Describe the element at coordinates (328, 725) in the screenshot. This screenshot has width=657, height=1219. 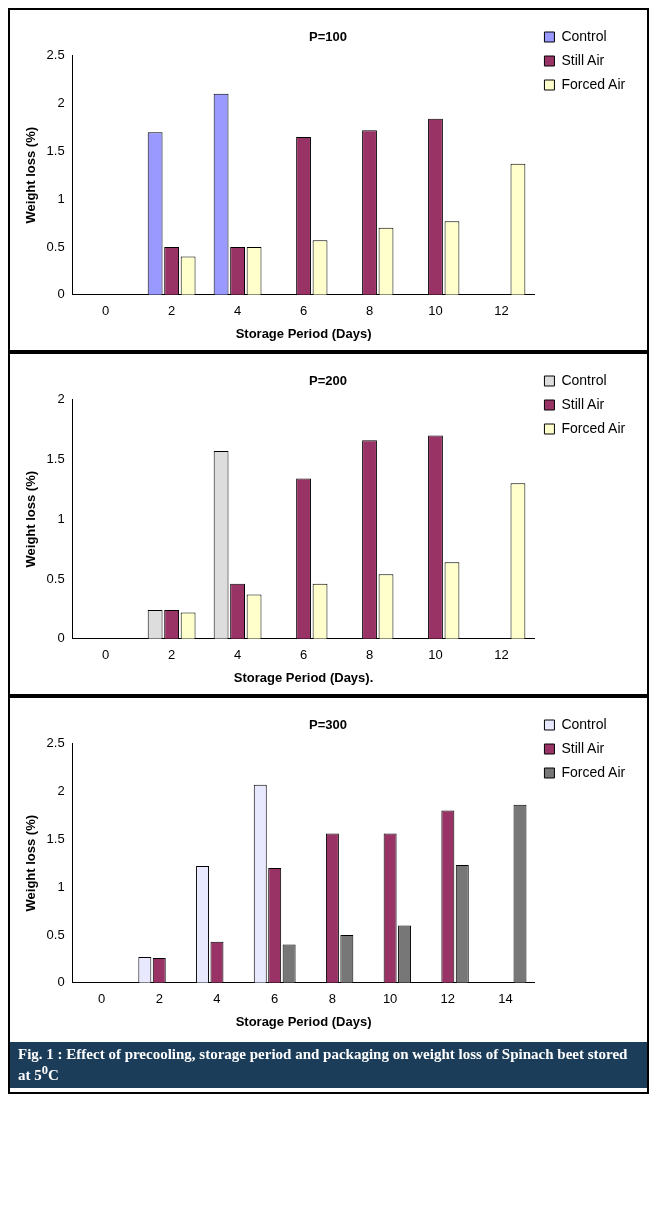
I see `chart-title: P=300` at that location.